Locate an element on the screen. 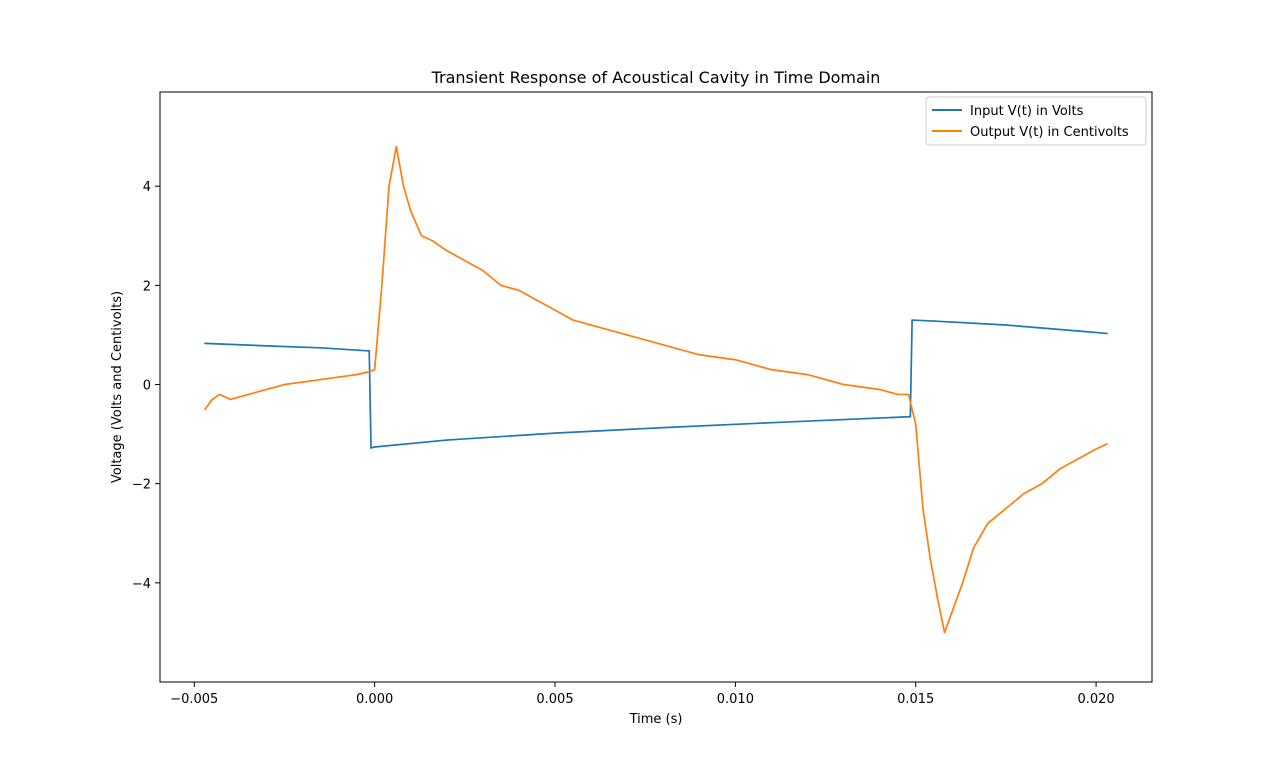  x-tick-label: 0.000 is located at coordinates (374, 699).